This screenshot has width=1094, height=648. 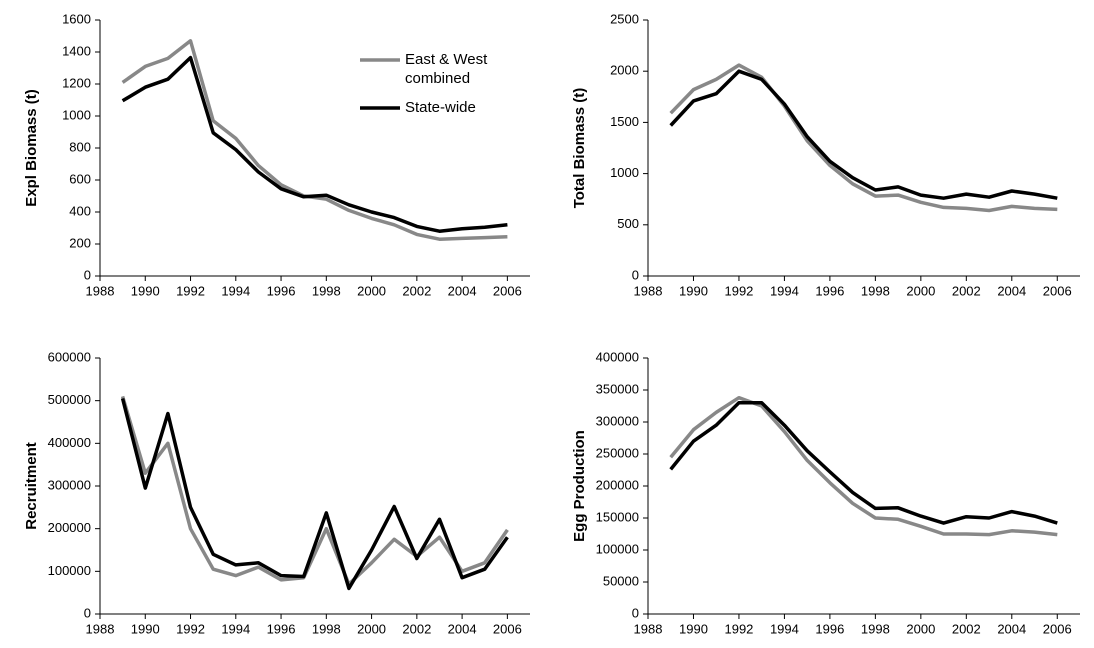 I want to click on y-tick-label: 800, so click(x=80, y=146).